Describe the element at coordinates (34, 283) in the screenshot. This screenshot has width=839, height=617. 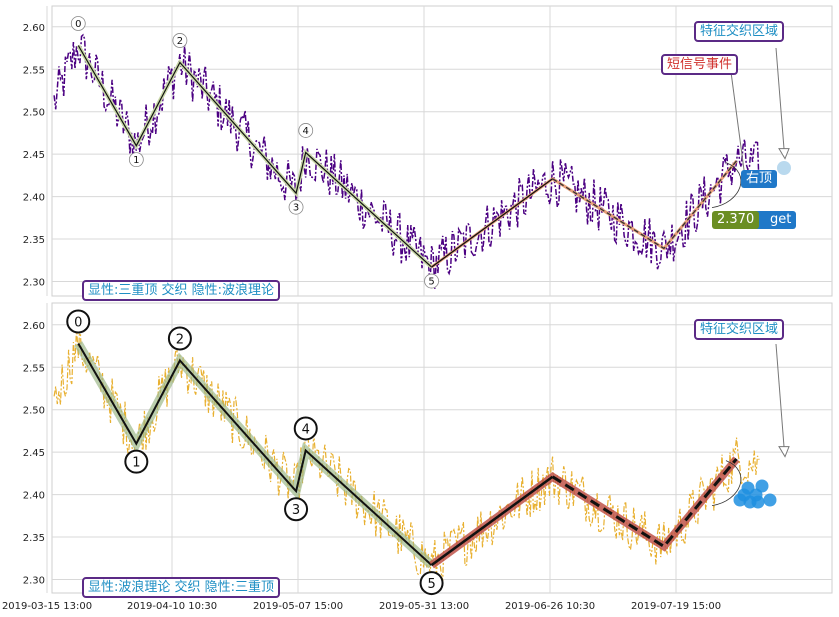
I see `top-y-tick-label: 2.30` at that location.